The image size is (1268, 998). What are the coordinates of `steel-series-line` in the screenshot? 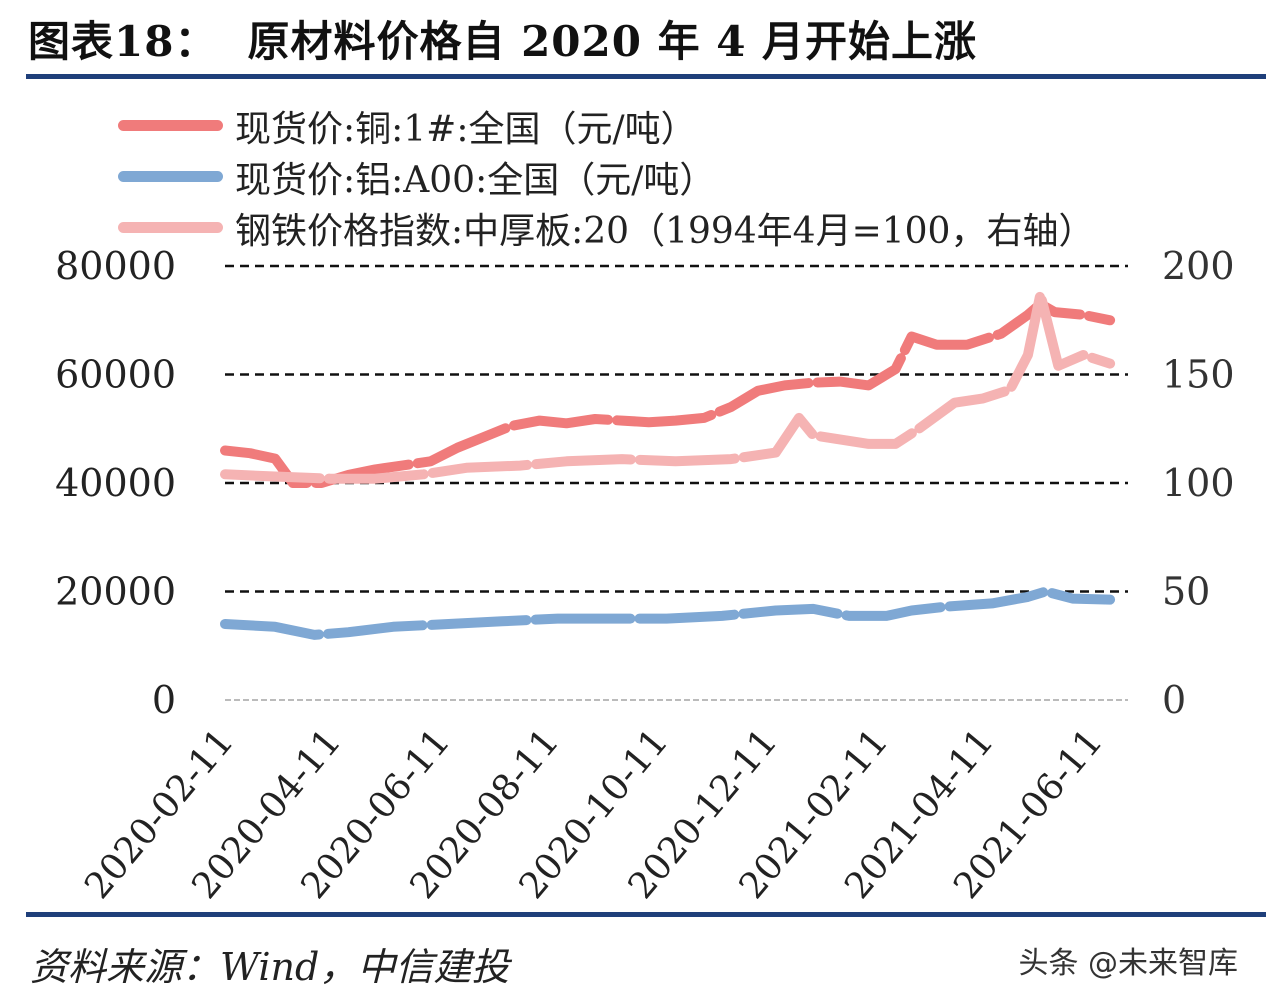 It's located at (668, 386).